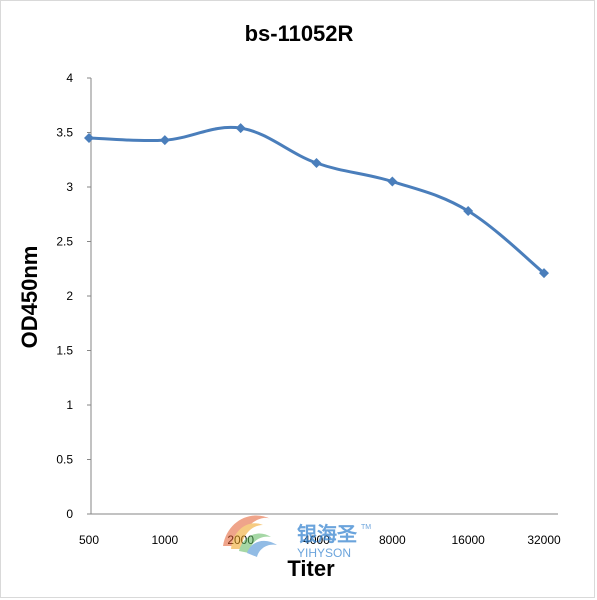  What do you see at coordinates (89, 540) in the screenshot?
I see `x-tick-label: 500` at bounding box center [89, 540].